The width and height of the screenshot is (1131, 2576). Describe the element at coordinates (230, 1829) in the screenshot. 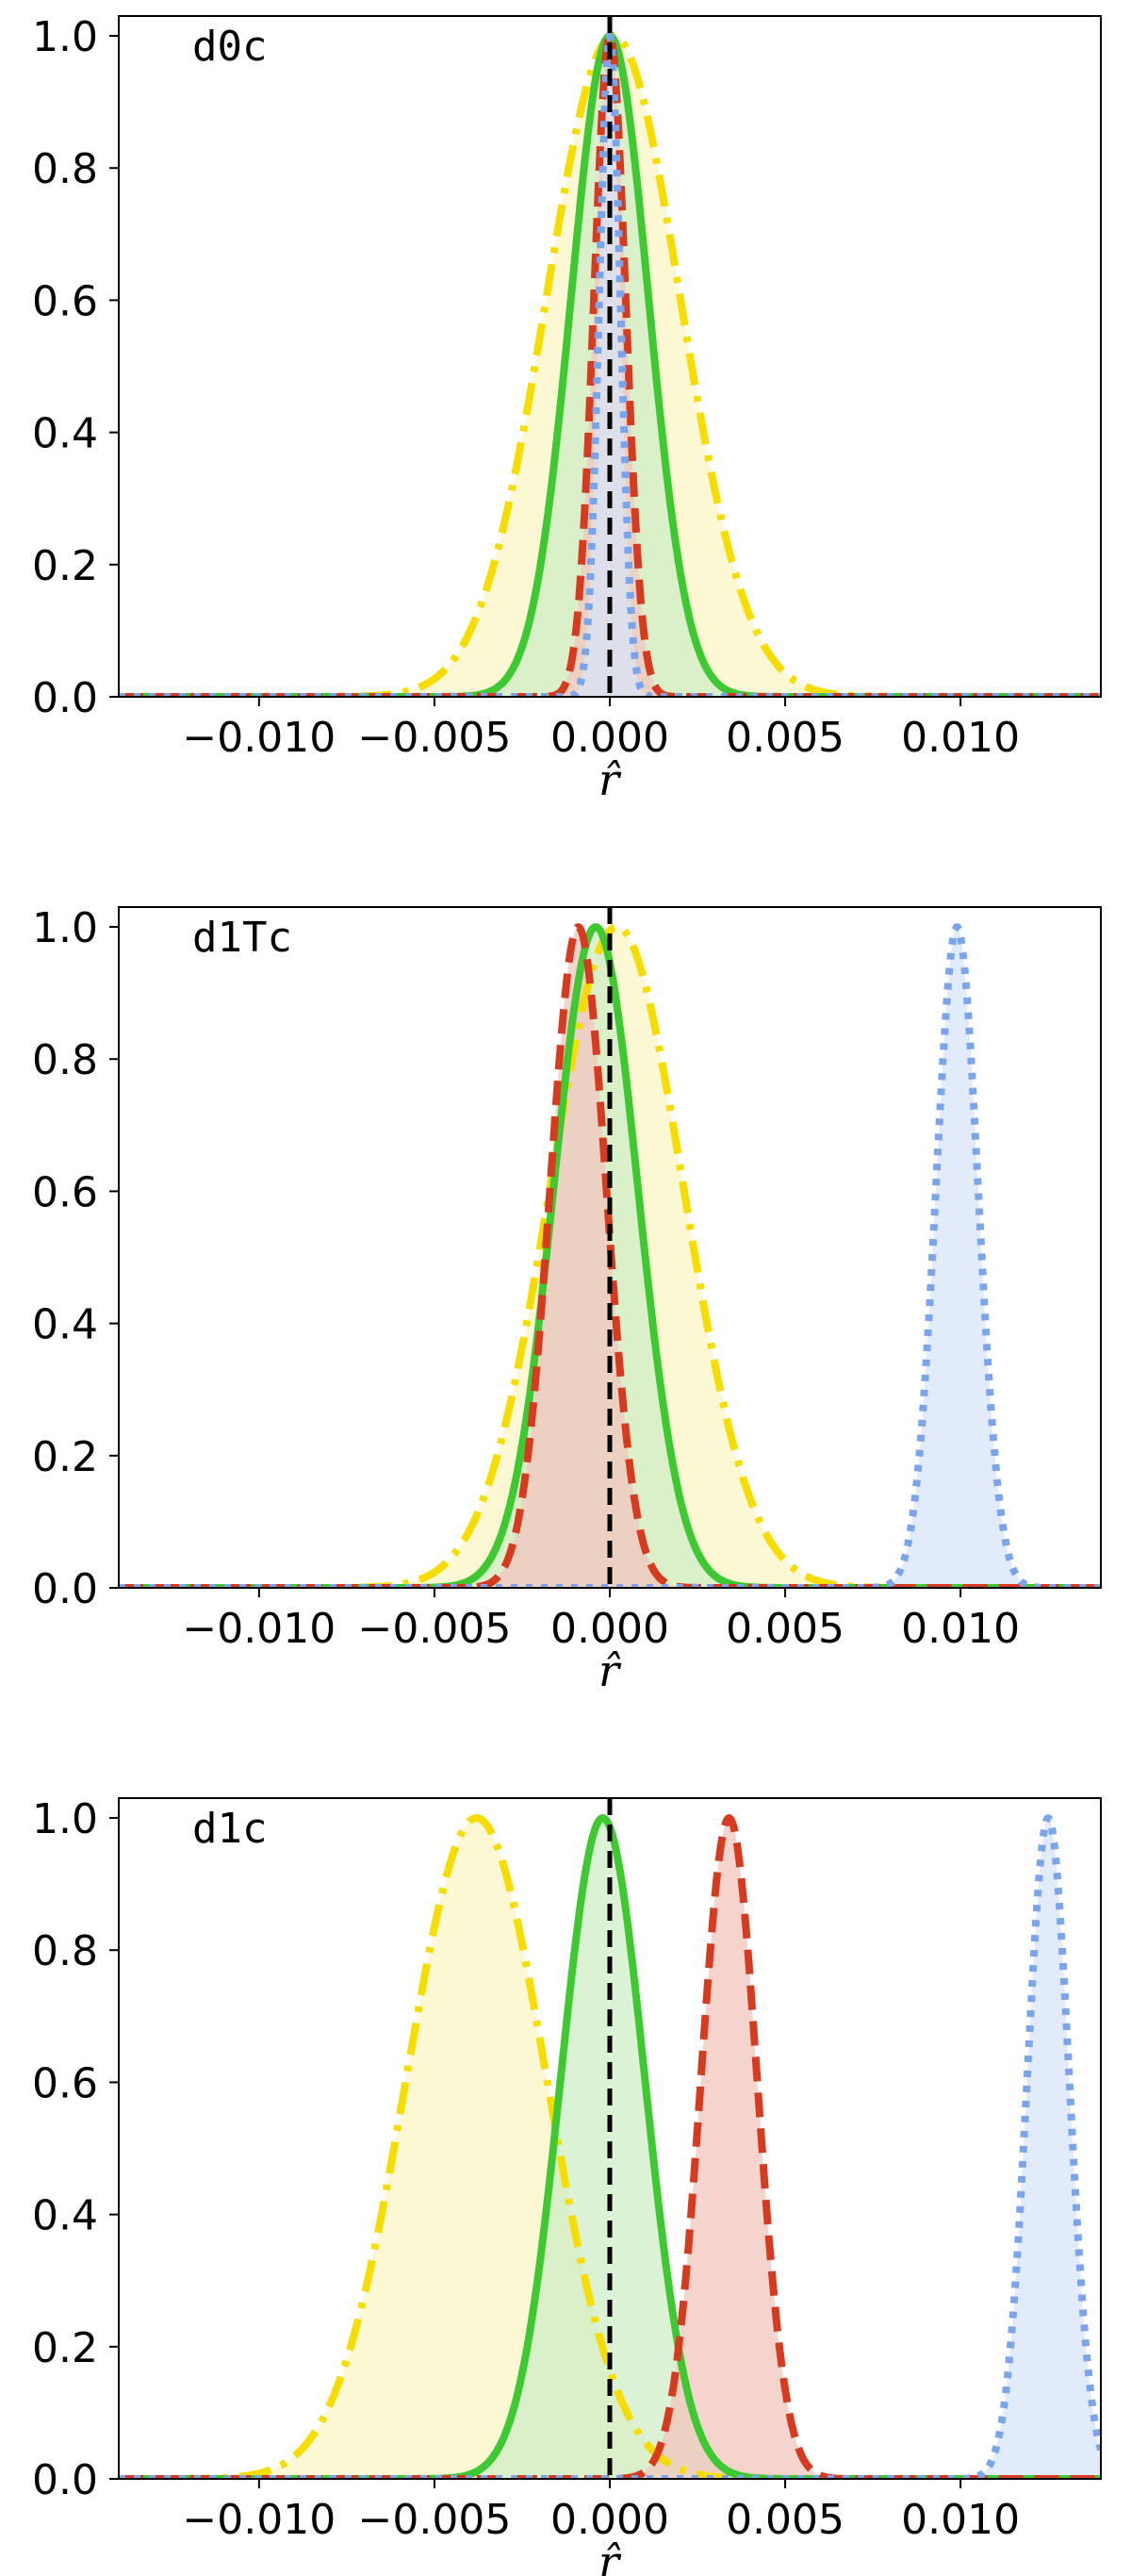

I see `panel-label: d1c` at that location.